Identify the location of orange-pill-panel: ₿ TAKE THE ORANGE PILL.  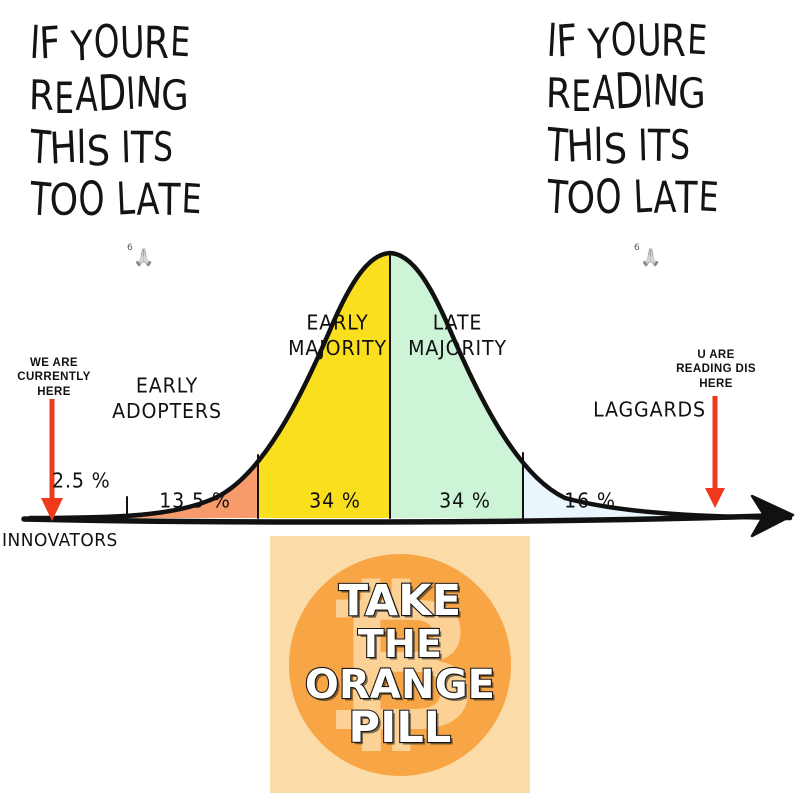
(400, 664).